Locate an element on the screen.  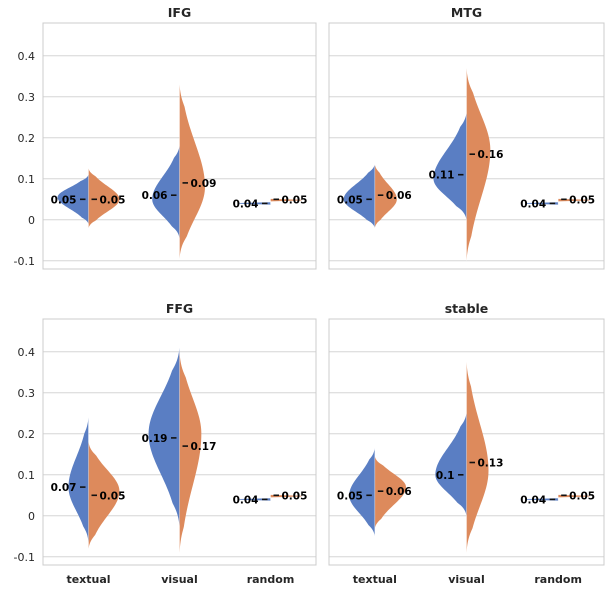
violin-visual: 0.06 0.09 is located at coordinates (179, 171).